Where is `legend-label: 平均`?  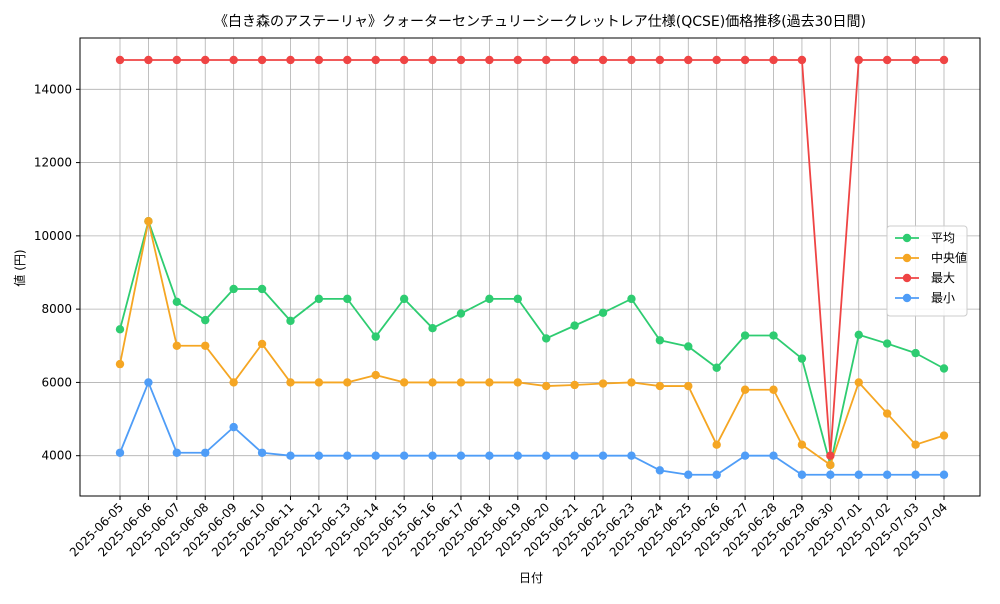 legend-label: 平均 is located at coordinates (943, 238).